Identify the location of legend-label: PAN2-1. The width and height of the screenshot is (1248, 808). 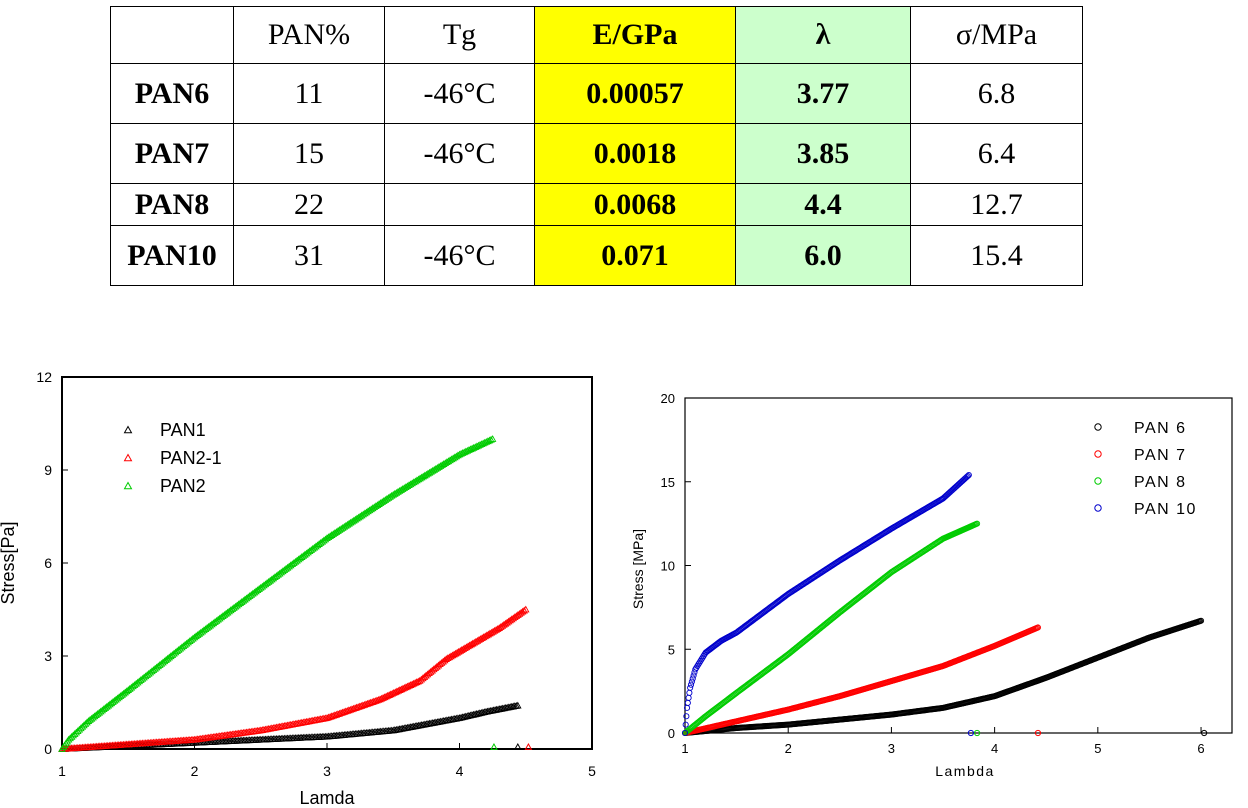
(191, 458).